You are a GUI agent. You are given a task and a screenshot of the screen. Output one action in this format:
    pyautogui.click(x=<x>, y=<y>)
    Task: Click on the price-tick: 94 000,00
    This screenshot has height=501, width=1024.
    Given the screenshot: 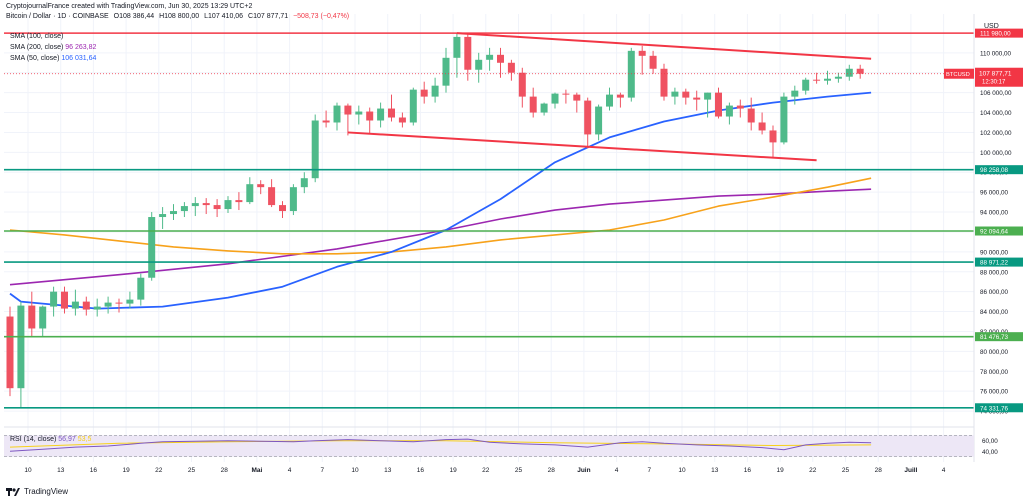 What is the action you would take?
    pyautogui.click(x=994, y=213)
    